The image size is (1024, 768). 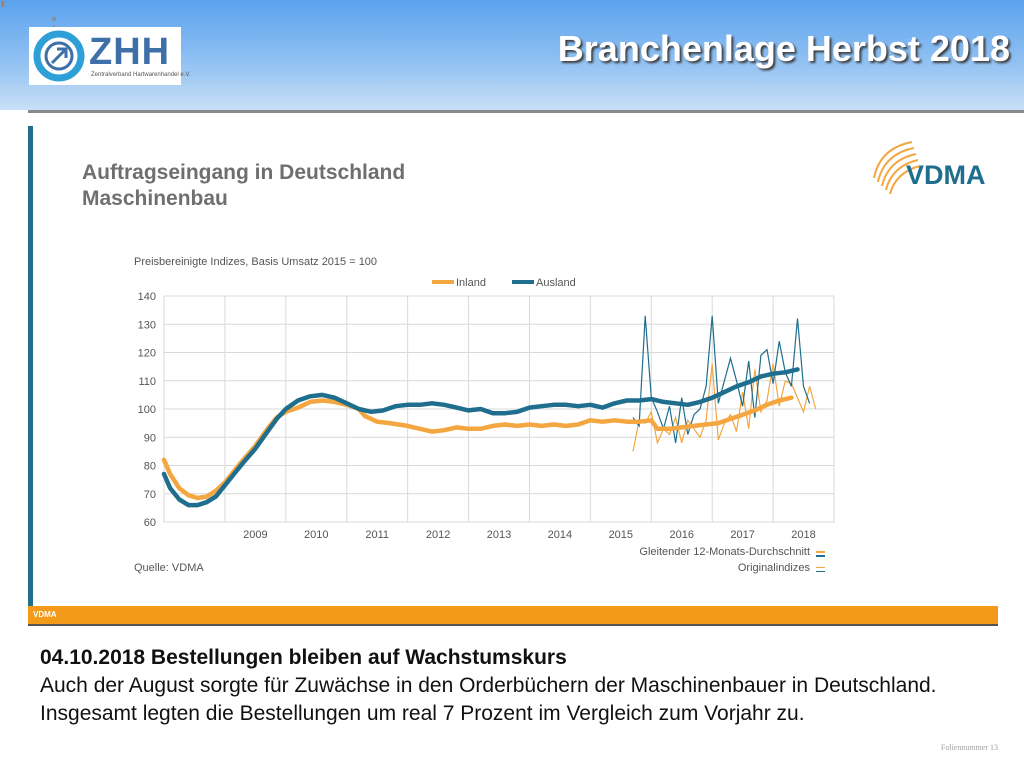 What do you see at coordinates (742, 535) in the screenshot?
I see `x-tick-label: 2017` at bounding box center [742, 535].